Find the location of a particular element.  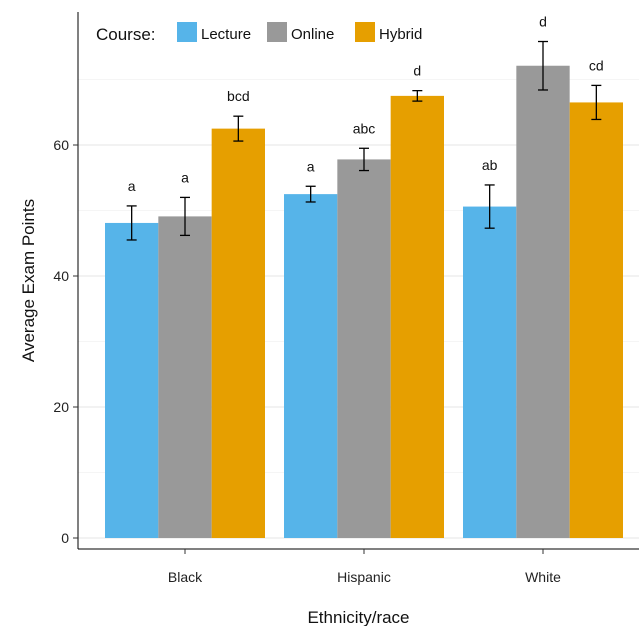

bar-lecture-hispanic is located at coordinates (311, 366).